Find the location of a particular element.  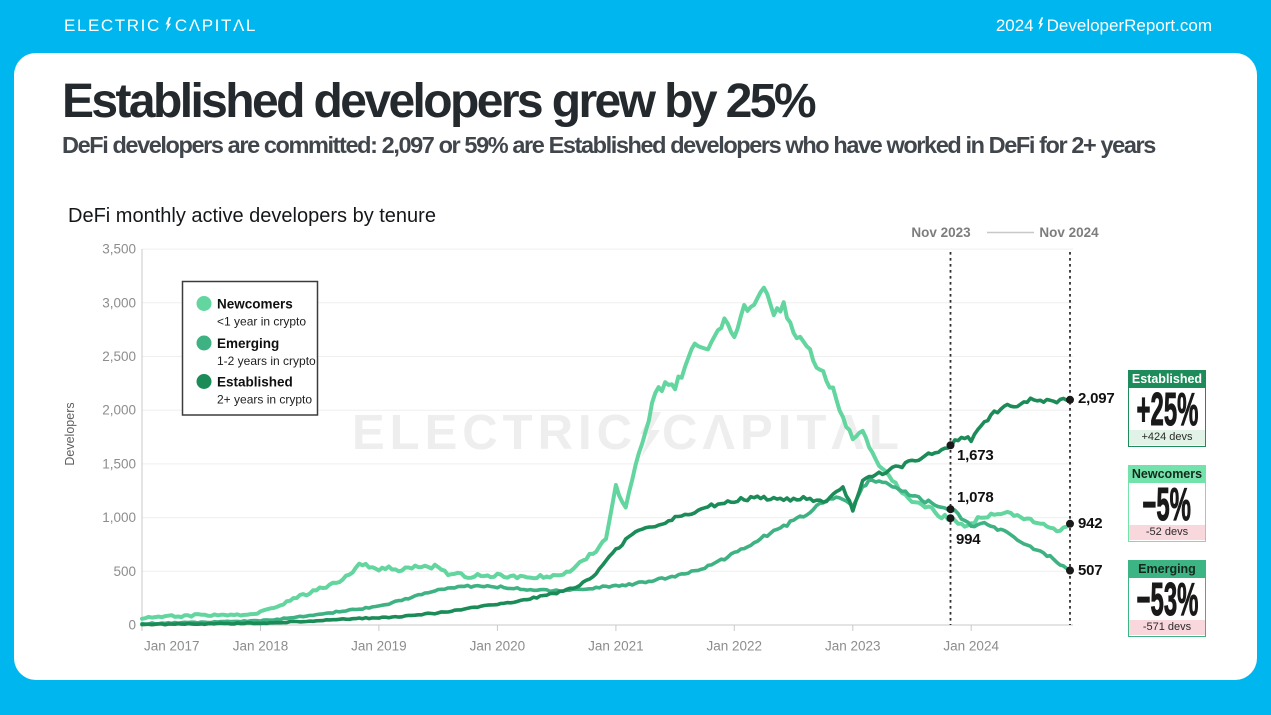

svg-text: 0 is located at coordinates (132, 625).